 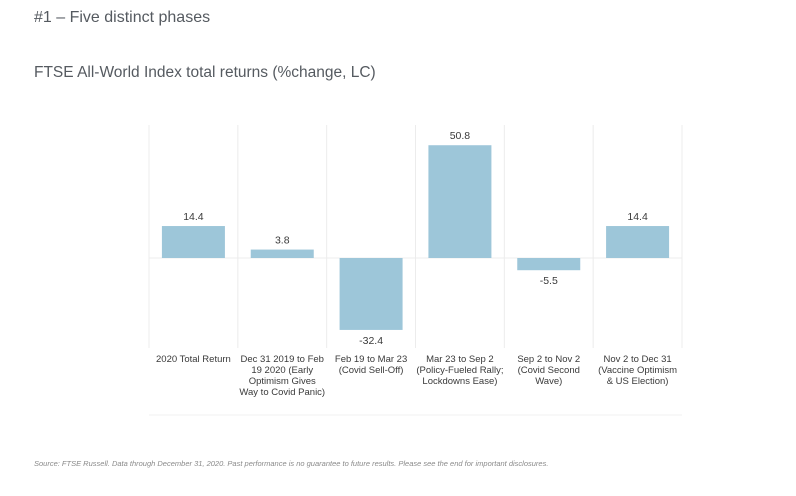 What do you see at coordinates (193, 359) in the screenshot?
I see `category-label: 2020 Total Return` at bounding box center [193, 359].